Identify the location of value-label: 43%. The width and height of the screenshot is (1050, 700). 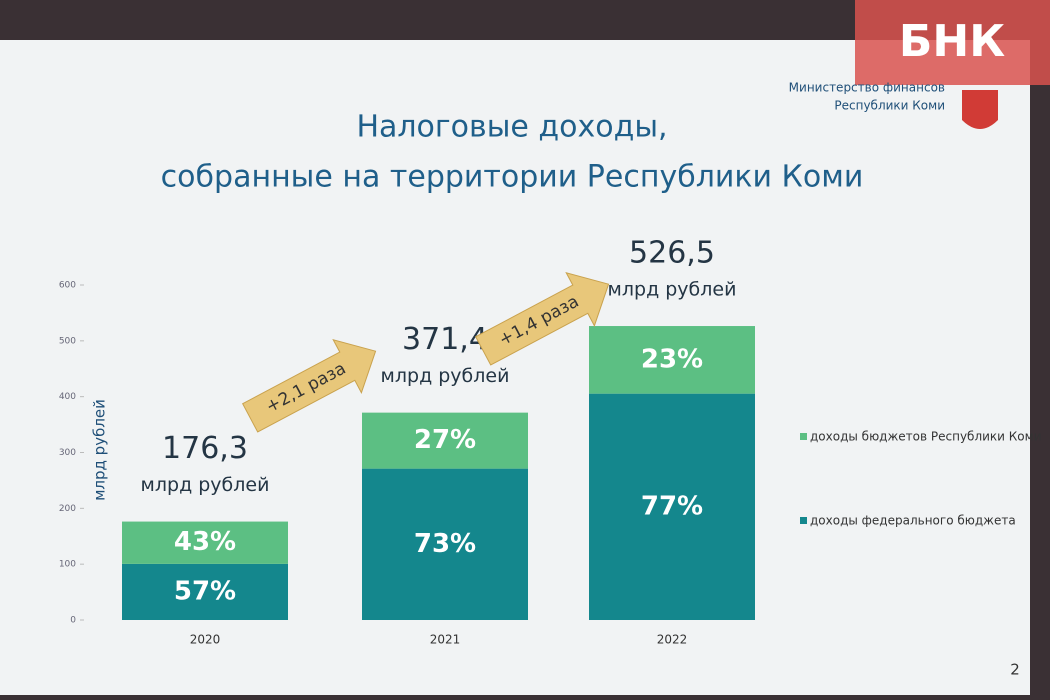
(205, 542).